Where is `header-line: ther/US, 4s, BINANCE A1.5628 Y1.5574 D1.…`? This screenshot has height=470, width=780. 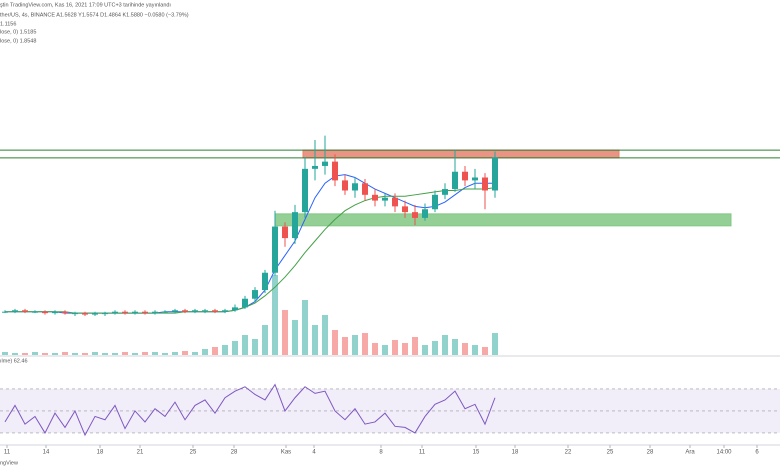
header-line: ther/US, 4s, BINANCE A1.5628 Y1.5574 D1.… is located at coordinates (94, 15).